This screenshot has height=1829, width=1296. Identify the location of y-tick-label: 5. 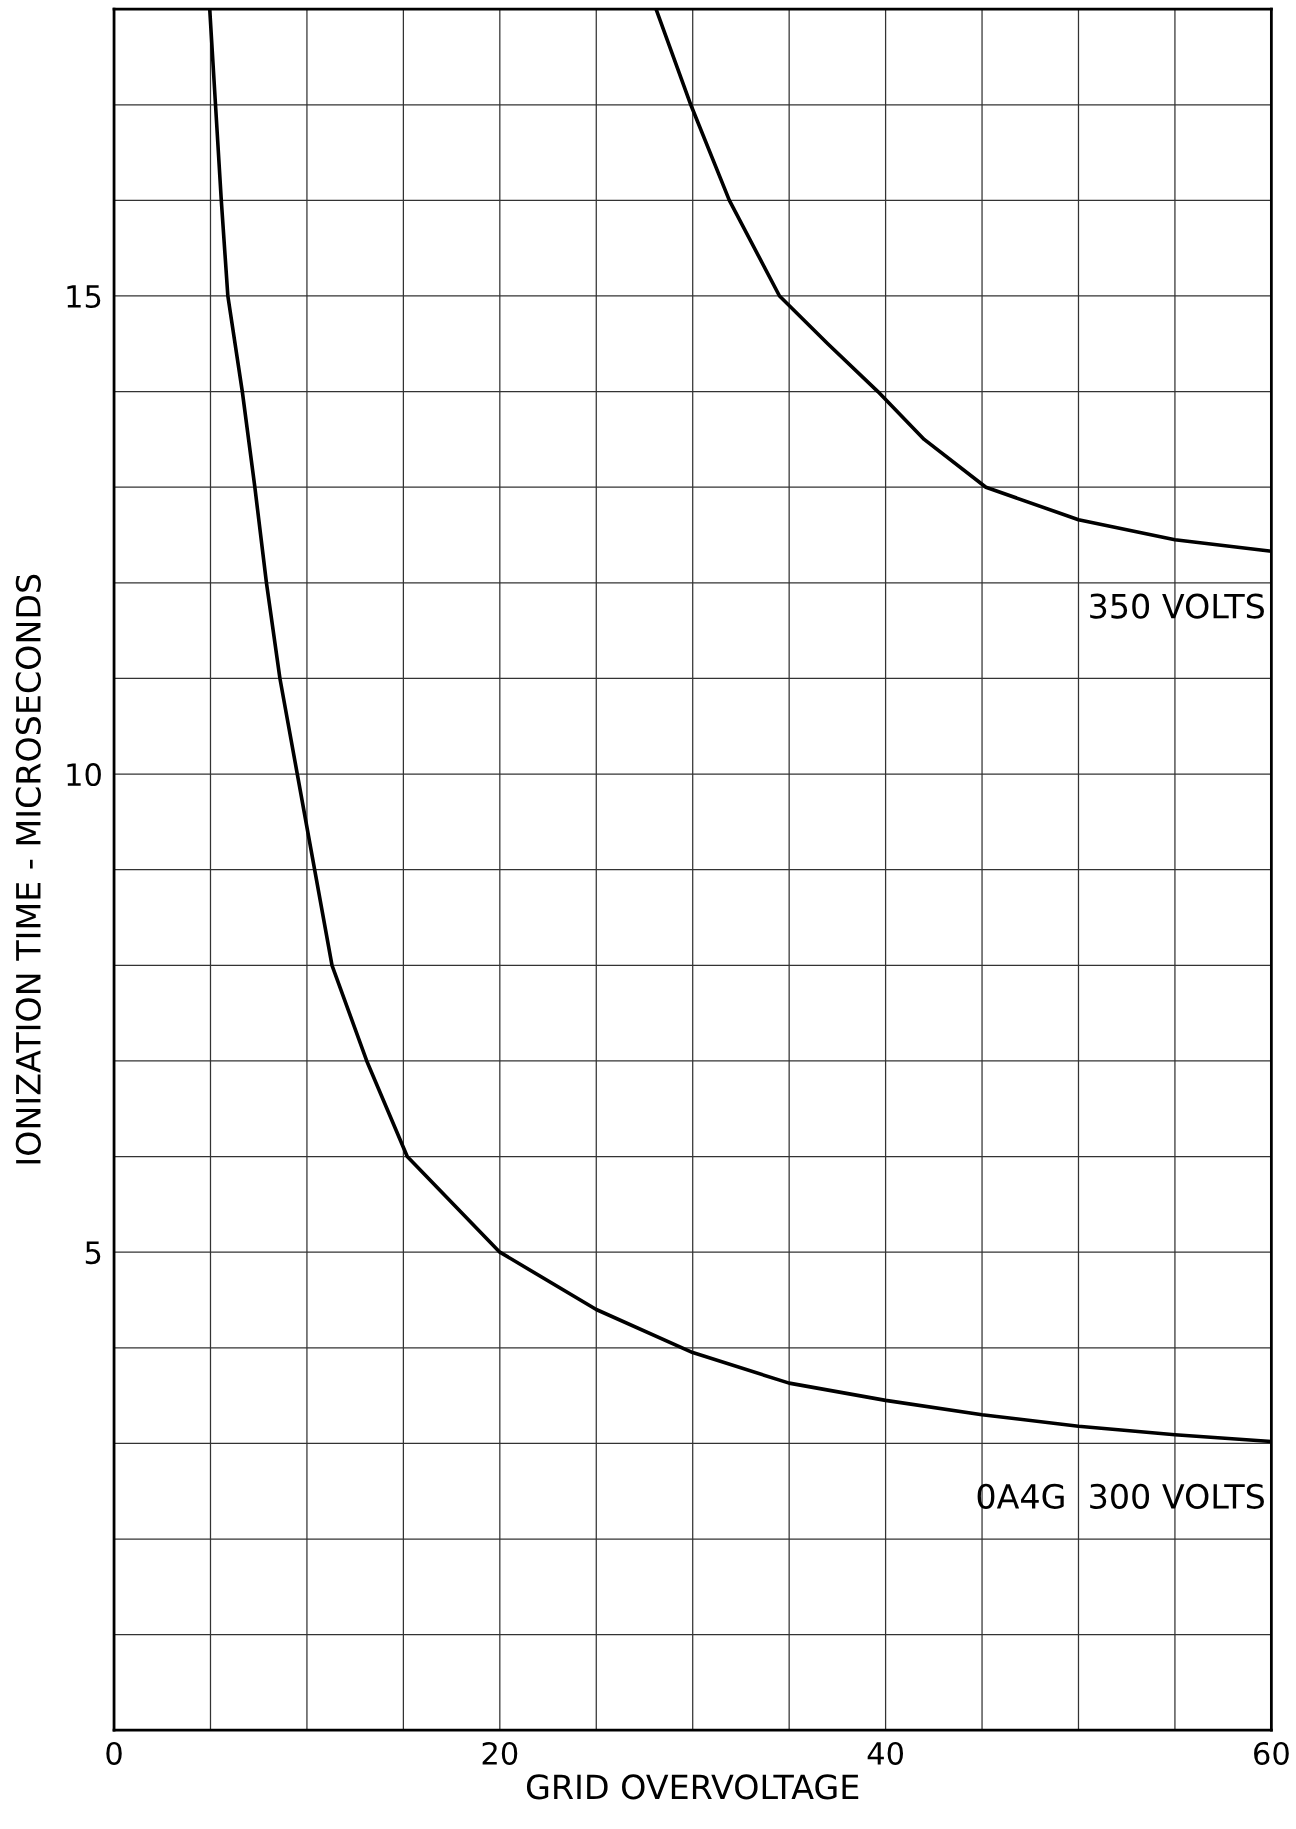
(93, 1253).